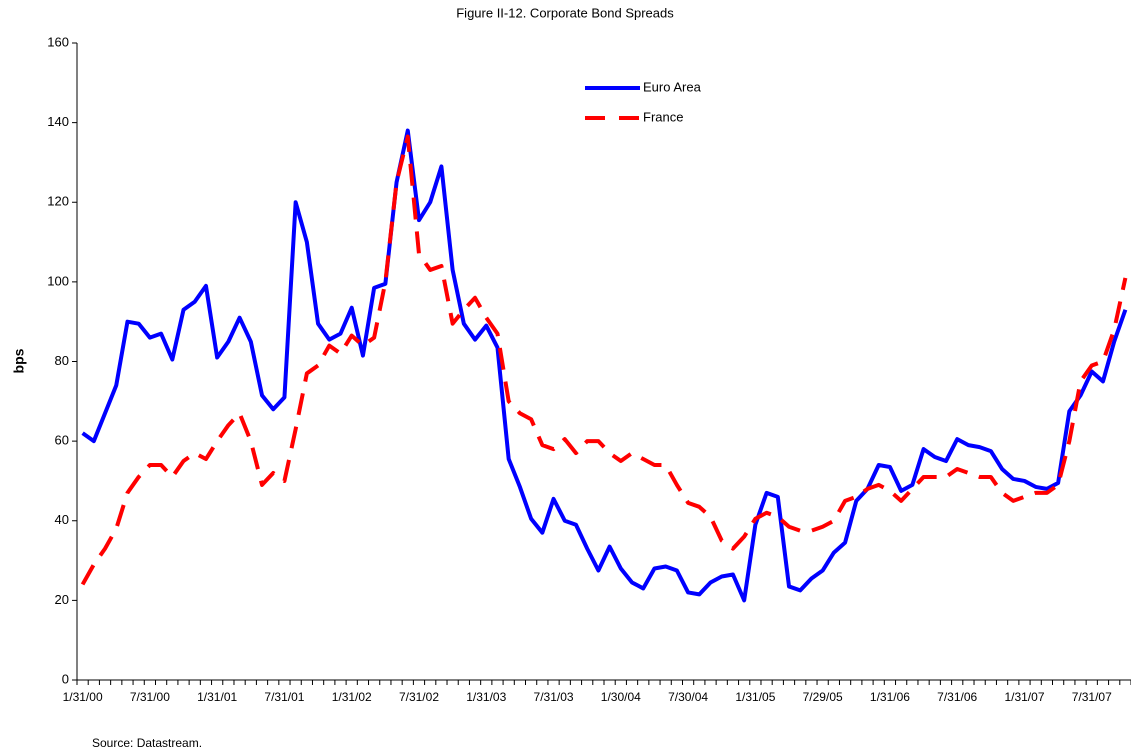  What do you see at coordinates (284, 697) in the screenshot?
I see `x-tick-label: 7/31/01` at bounding box center [284, 697].